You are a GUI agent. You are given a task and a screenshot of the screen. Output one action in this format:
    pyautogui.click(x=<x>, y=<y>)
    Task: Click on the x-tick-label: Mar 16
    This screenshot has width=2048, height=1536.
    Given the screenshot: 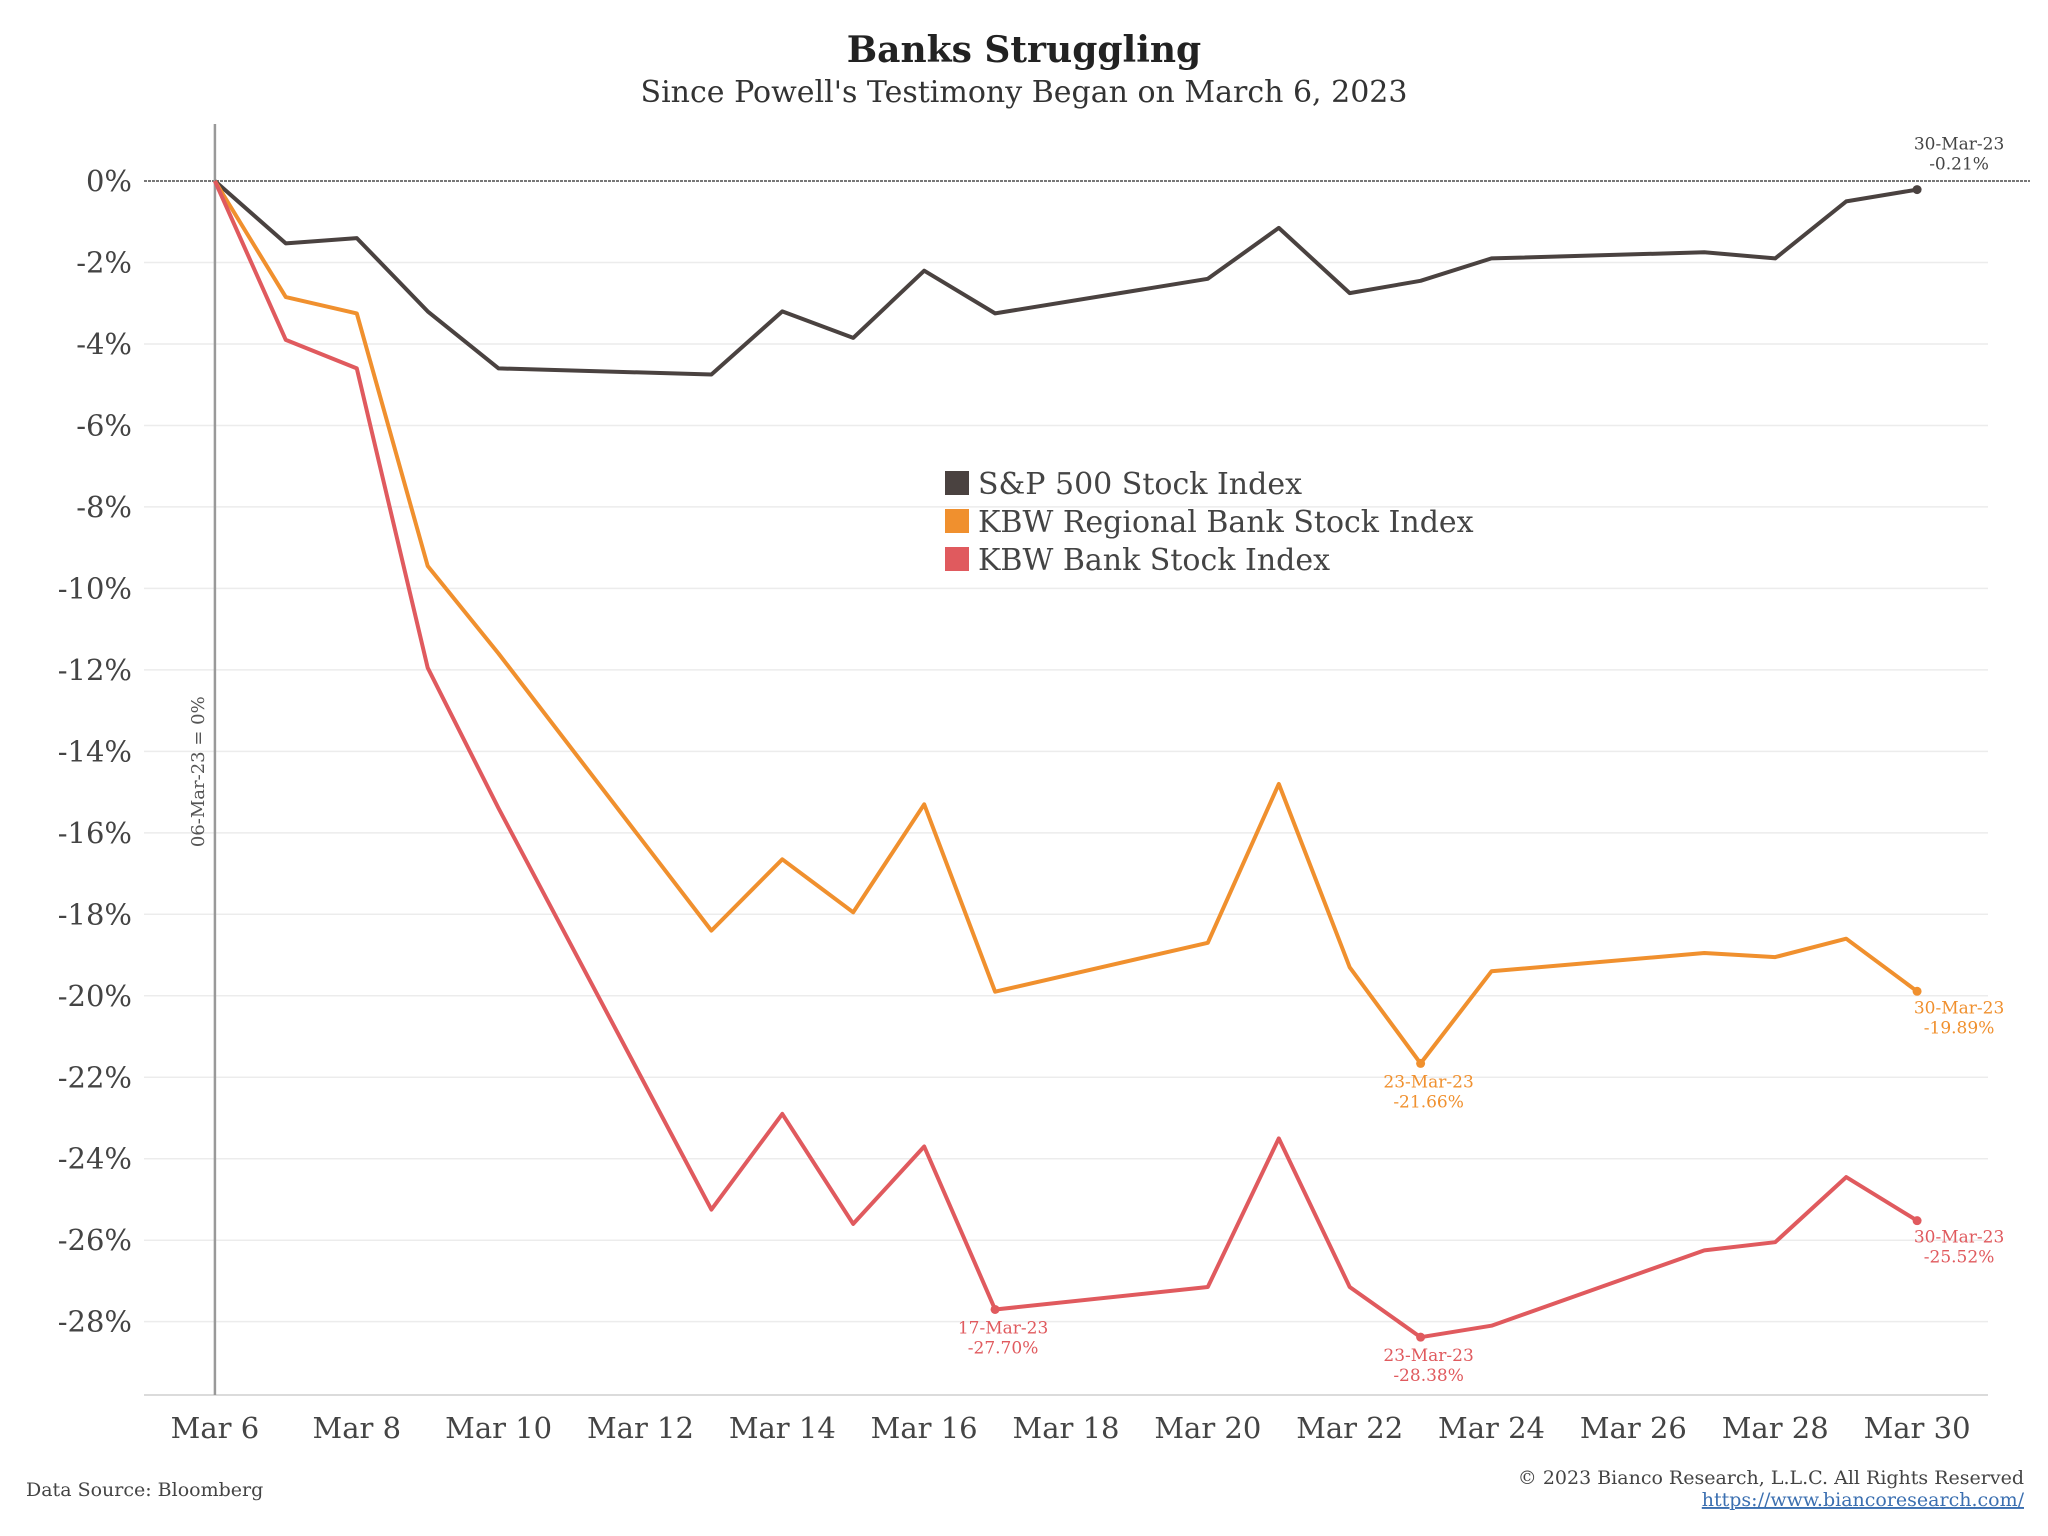 What is the action you would take?
    pyautogui.click(x=924, y=1428)
    